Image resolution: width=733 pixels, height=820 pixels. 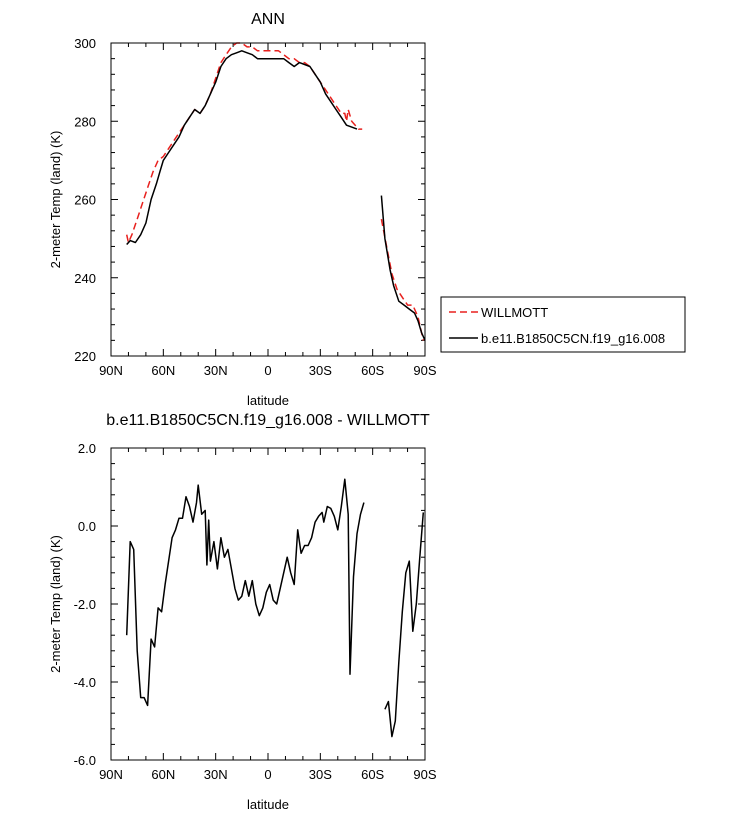 I want to click on legend-box, so click(x=563, y=324).